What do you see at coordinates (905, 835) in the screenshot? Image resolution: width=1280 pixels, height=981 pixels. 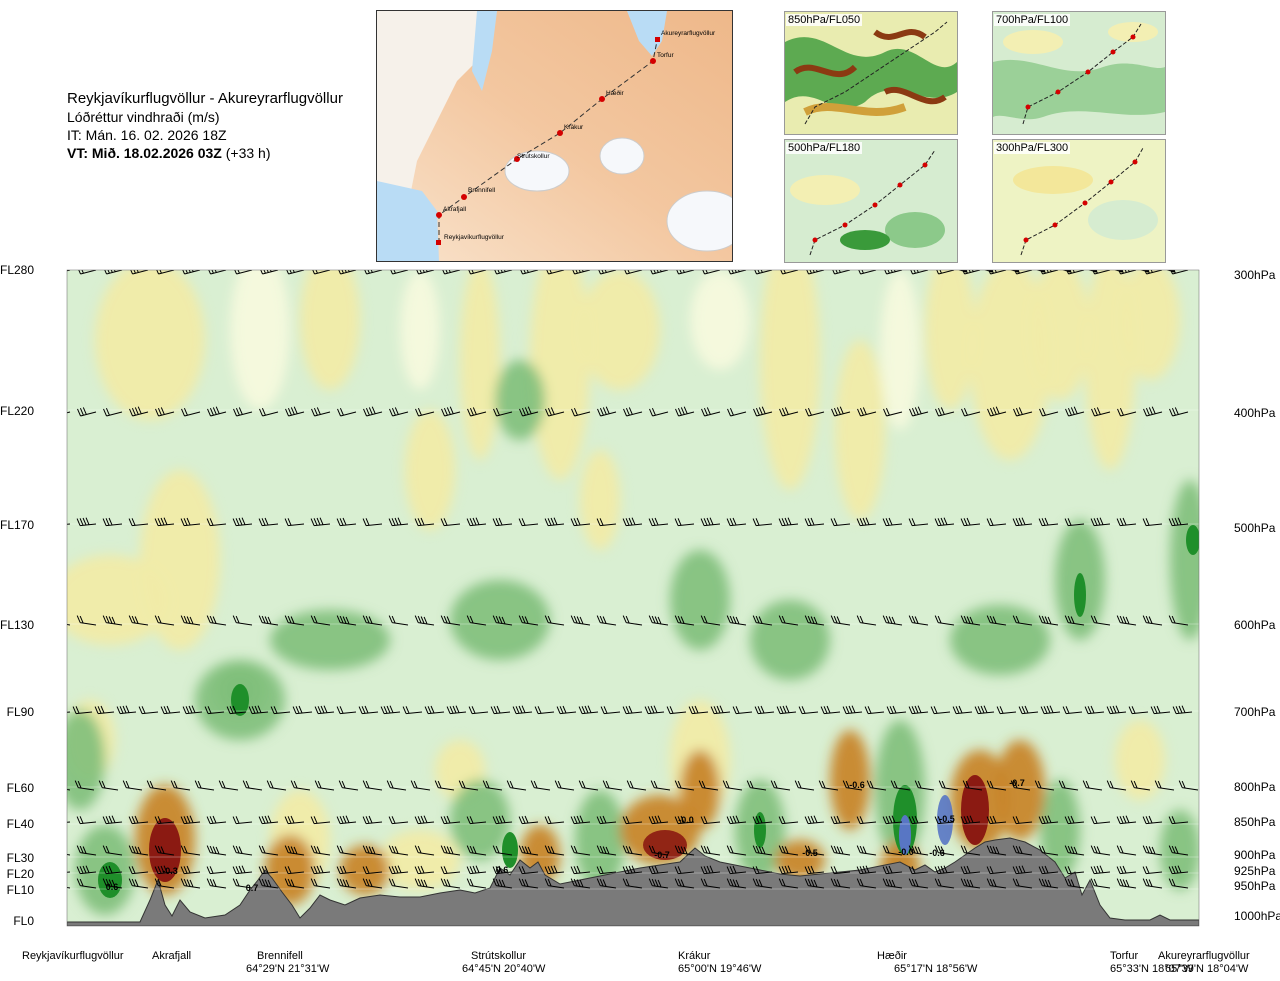 I see `extreme-downdraft-core` at bounding box center [905, 835].